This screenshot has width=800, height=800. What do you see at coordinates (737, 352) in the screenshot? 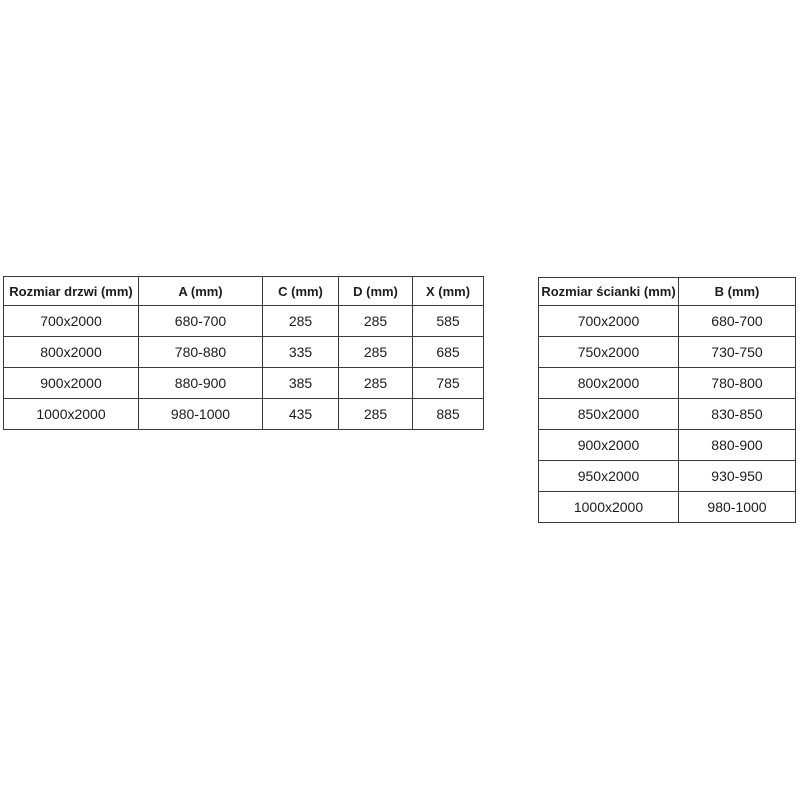
I see `cell-b-value: 730-750` at bounding box center [737, 352].